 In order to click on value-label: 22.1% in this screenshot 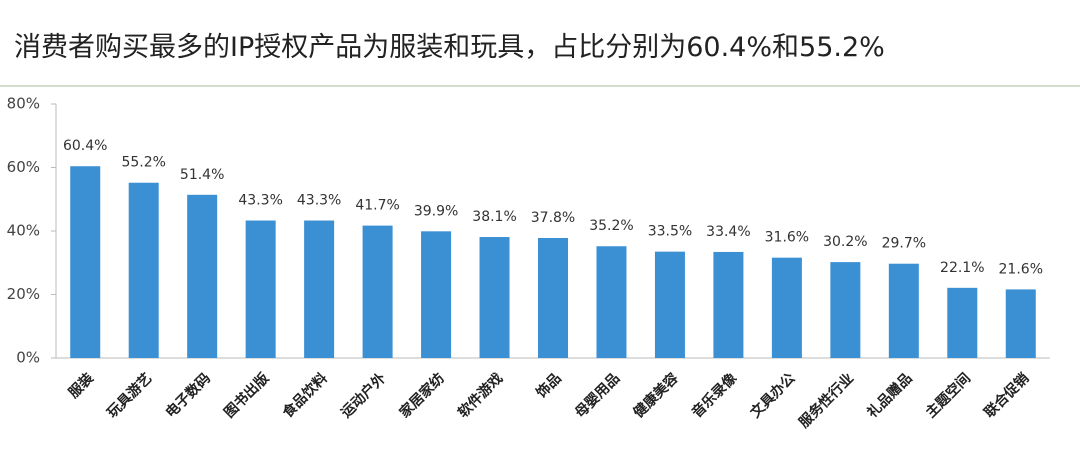, I will do `click(962, 268)`.